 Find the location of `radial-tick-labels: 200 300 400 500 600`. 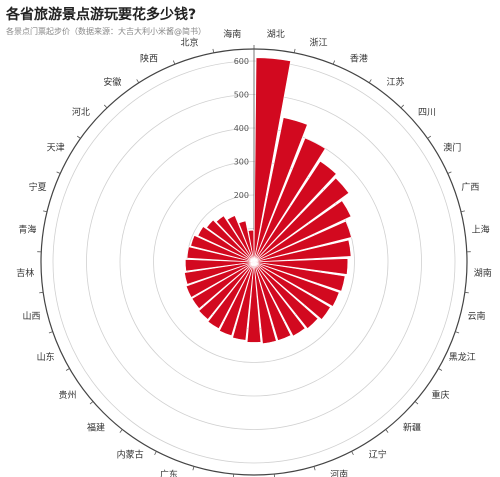

radial-tick-labels: 200 300 400 500 600 is located at coordinates (241, 128).